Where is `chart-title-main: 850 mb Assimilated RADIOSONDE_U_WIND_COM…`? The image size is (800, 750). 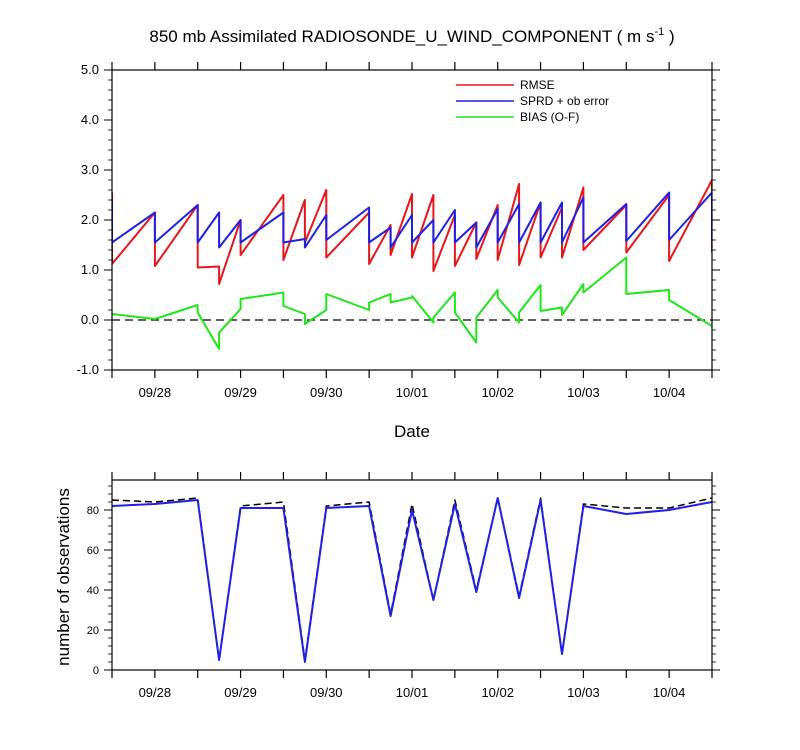 chart-title-main: 850 mb Assimilated RADIOSONDE_U_WIND_COM… is located at coordinates (401, 36).